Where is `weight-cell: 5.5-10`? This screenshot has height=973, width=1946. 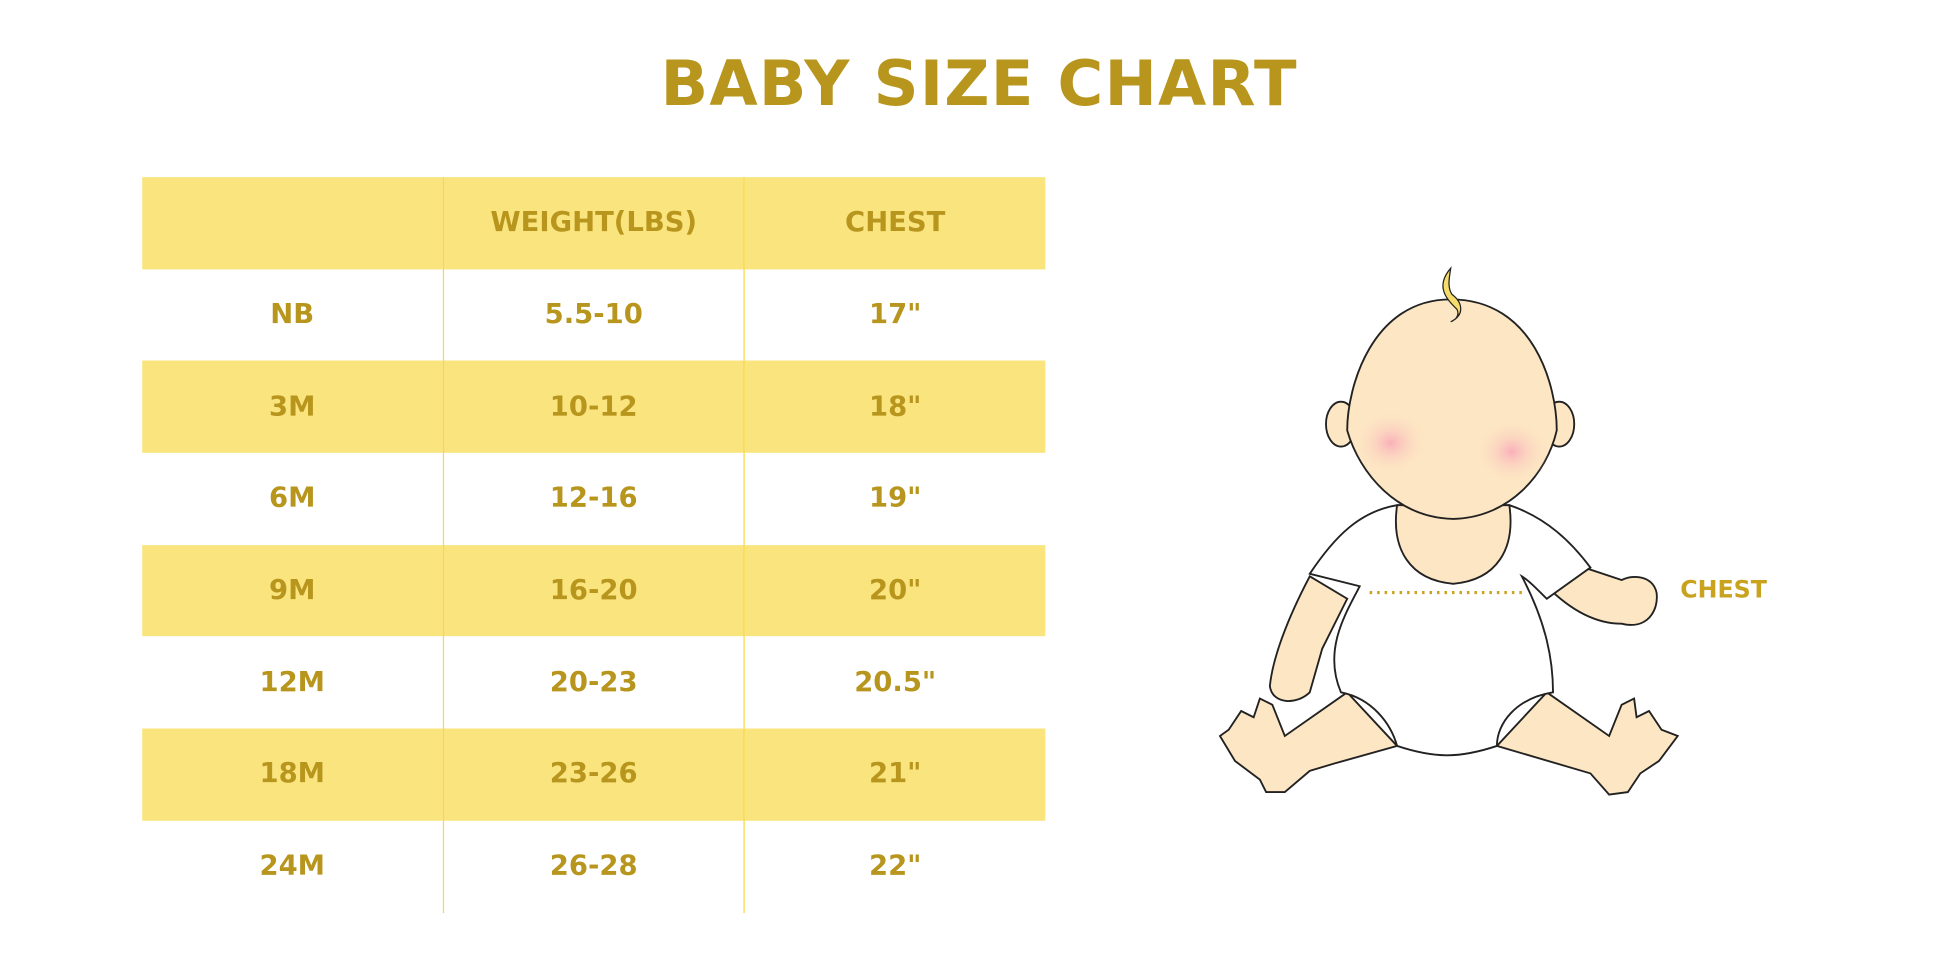 weight-cell: 5.5-10 is located at coordinates (593, 315).